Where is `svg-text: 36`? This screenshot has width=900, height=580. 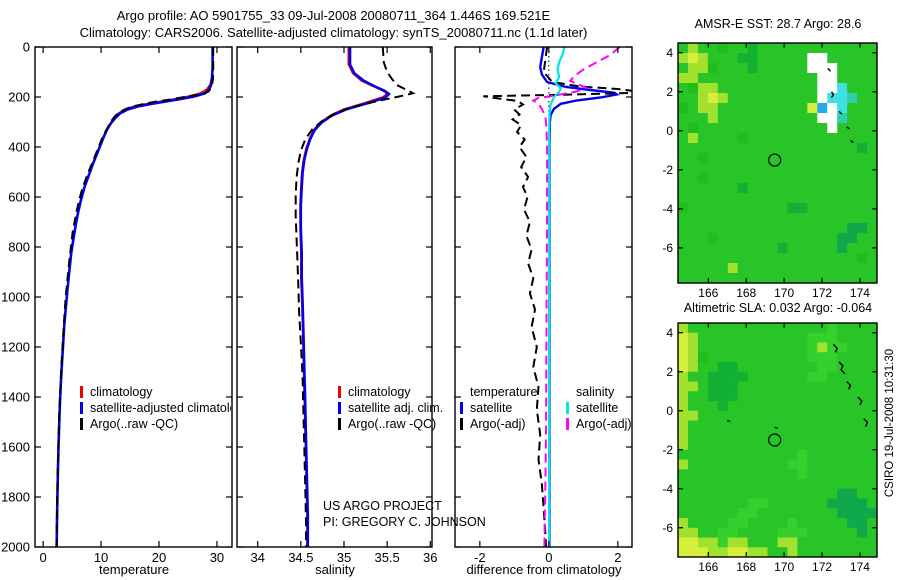
svg-text: 36 is located at coordinates (430, 557).